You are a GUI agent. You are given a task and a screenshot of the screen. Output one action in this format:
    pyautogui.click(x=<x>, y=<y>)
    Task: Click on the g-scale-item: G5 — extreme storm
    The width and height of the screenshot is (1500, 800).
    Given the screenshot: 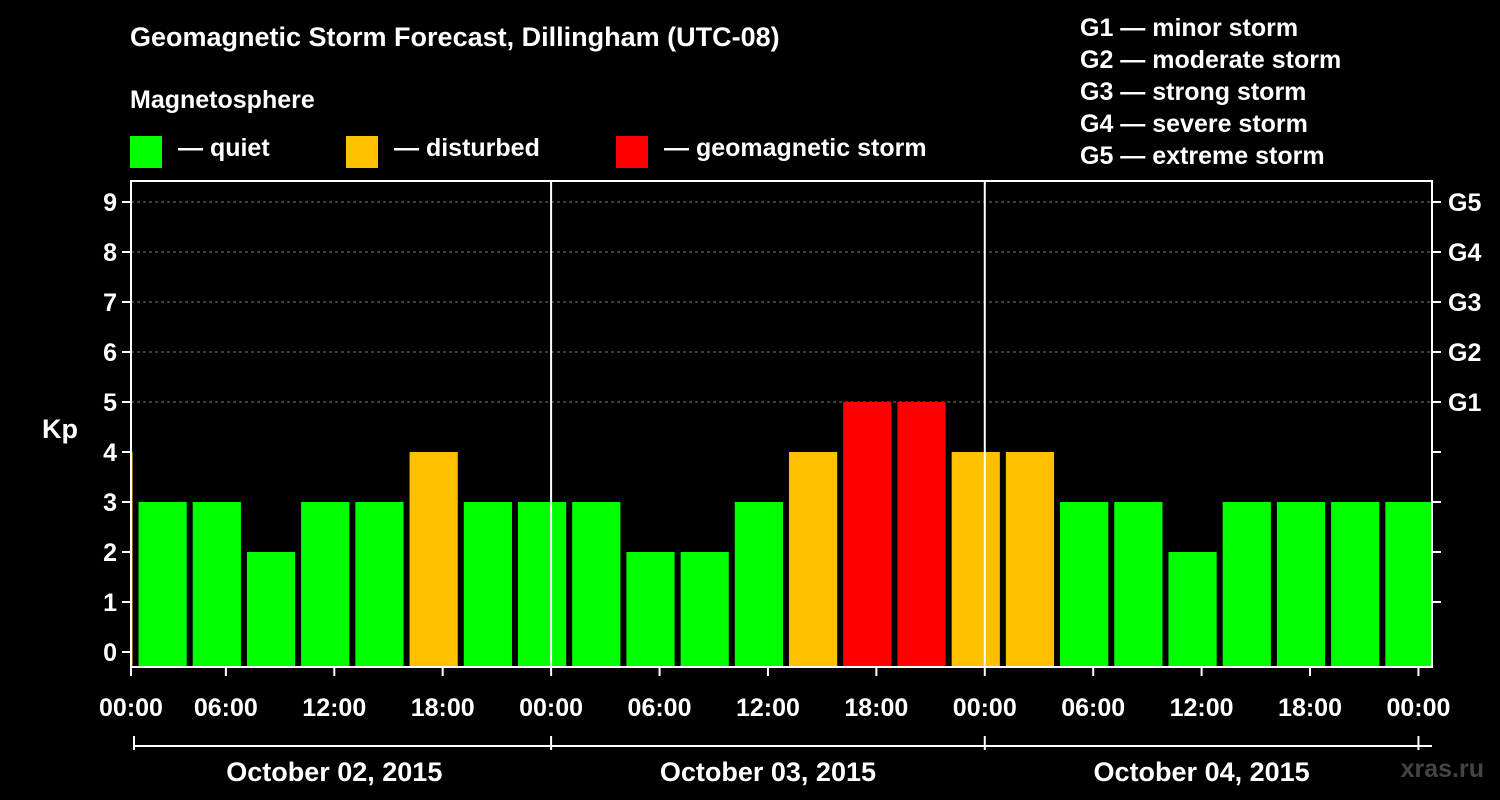 What is the action you would take?
    pyautogui.click(x=1202, y=156)
    